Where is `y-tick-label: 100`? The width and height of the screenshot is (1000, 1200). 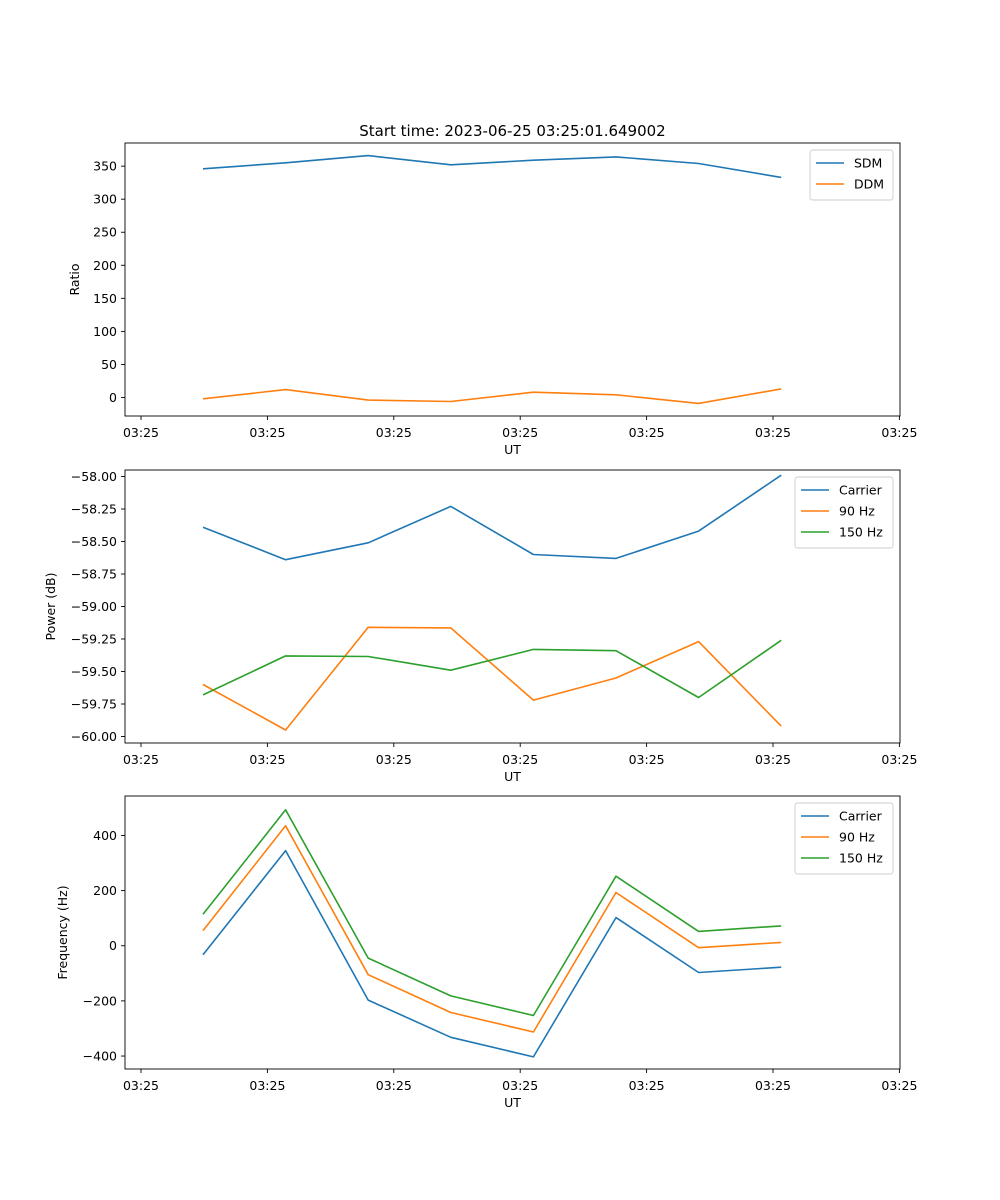
y-tick-label: 100 is located at coordinates (105, 331).